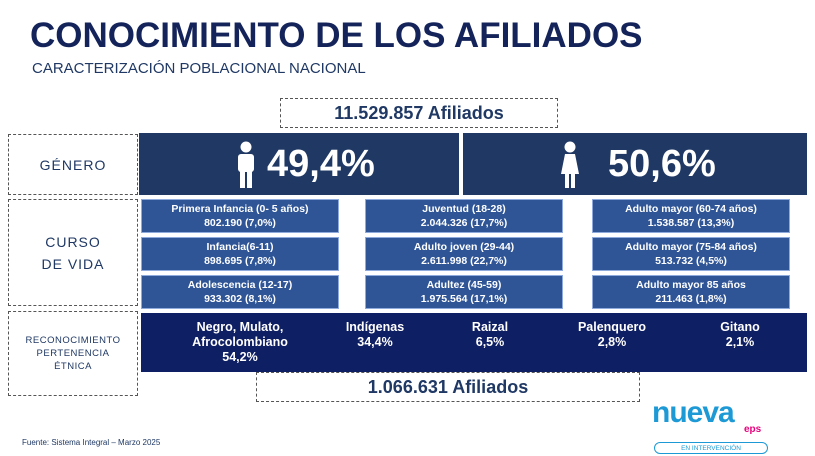 This screenshot has width=815, height=456. I want to click on group-name: Raizal, so click(490, 327).